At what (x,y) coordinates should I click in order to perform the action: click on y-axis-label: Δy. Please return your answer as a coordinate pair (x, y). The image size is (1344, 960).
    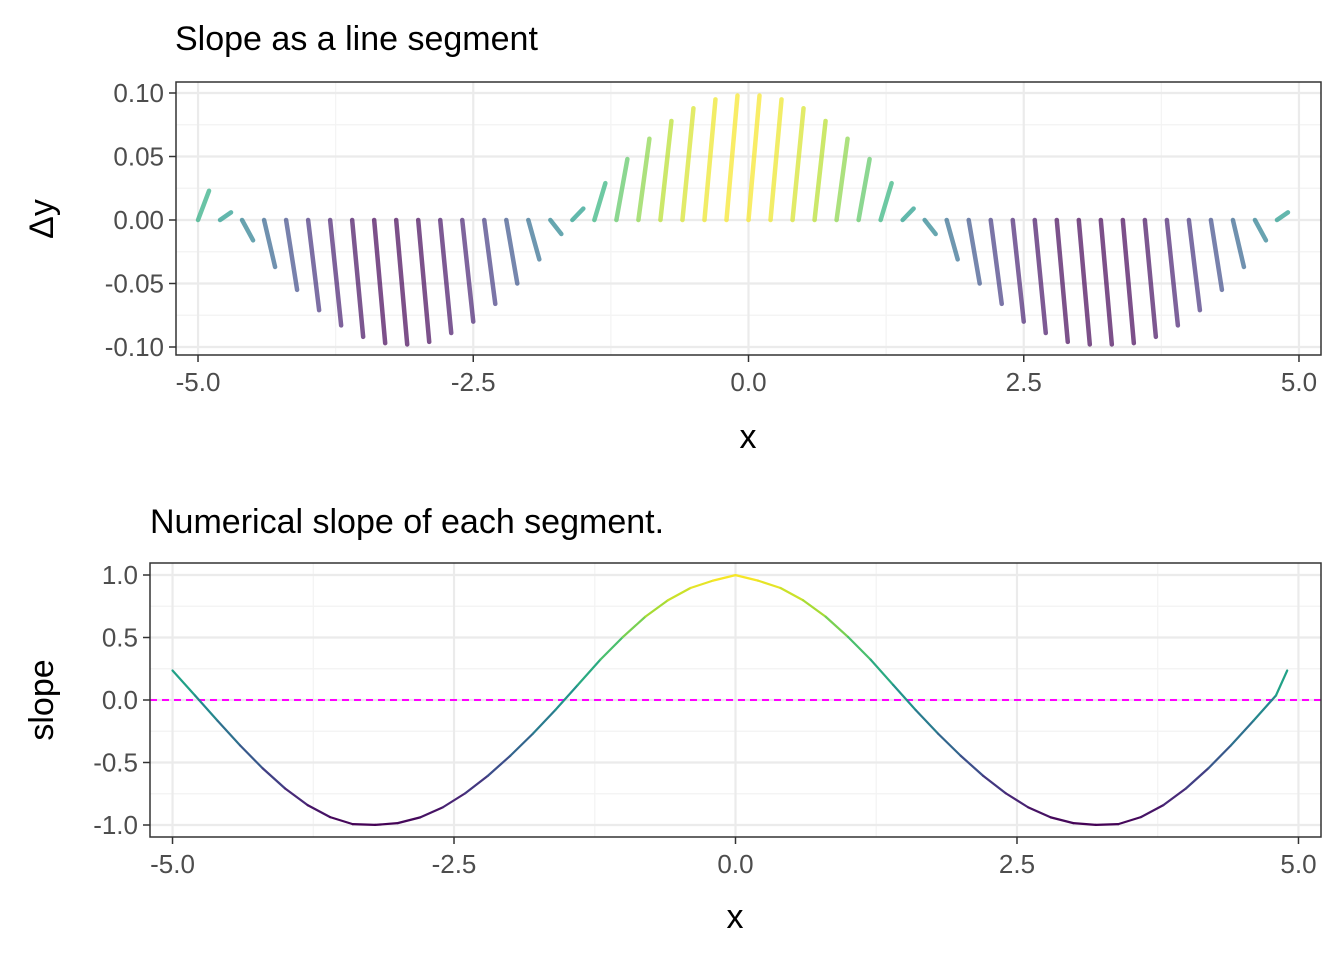
    Looking at the image, I should click on (42, 219).